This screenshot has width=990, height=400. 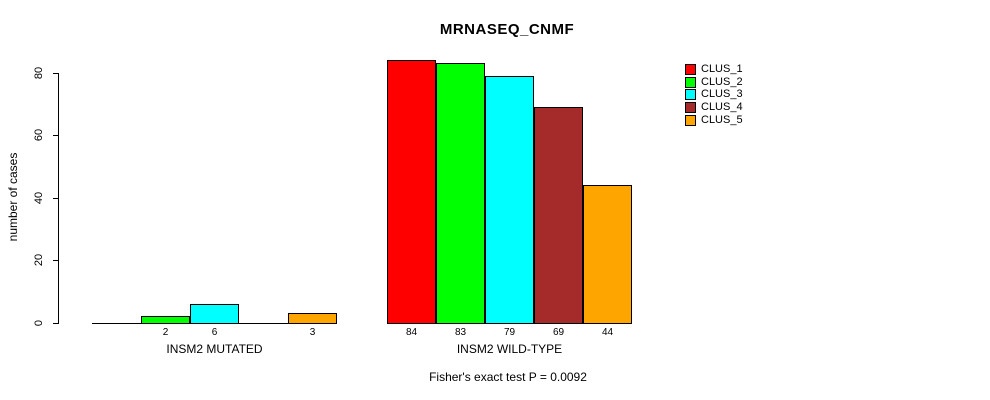 I want to click on bar-value-label: 3, so click(x=312, y=332).